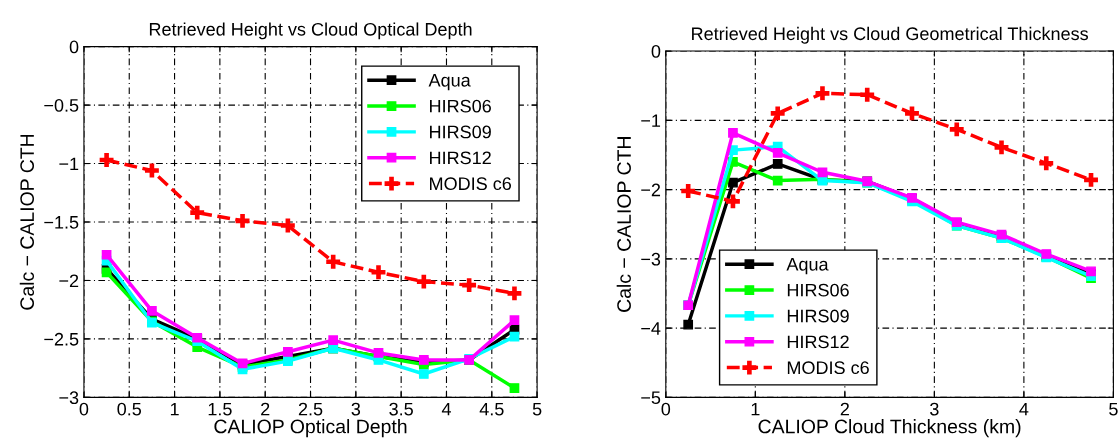  I want to click on x-tick-label: 1.5, so click(220, 409).